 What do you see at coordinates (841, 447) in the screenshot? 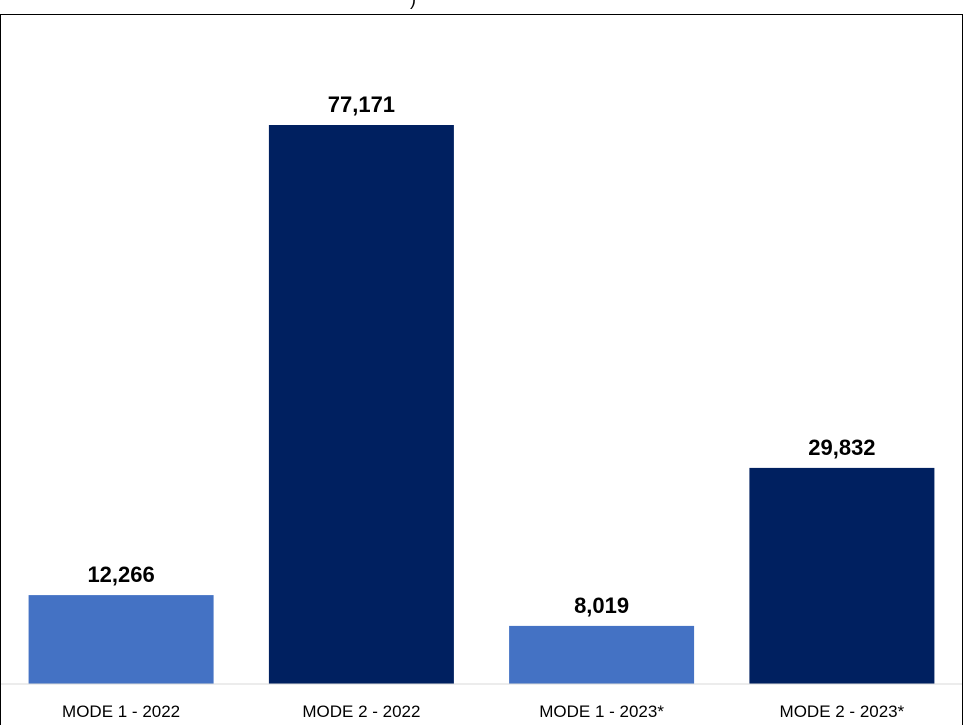
I see `value-label-4: 29,832` at bounding box center [841, 447].